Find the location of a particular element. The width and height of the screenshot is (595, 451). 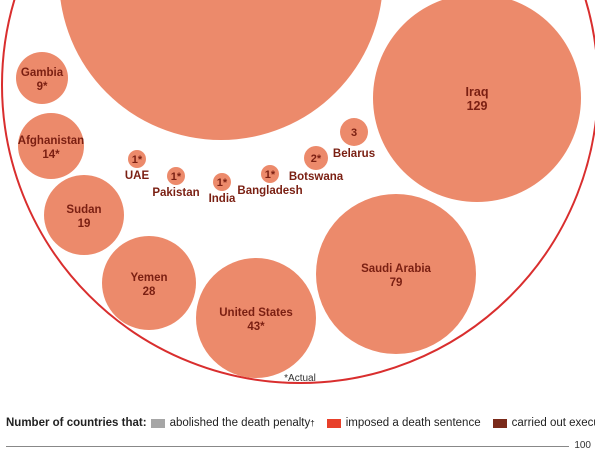

bubble-value-yemen: 28 is located at coordinates (149, 292).